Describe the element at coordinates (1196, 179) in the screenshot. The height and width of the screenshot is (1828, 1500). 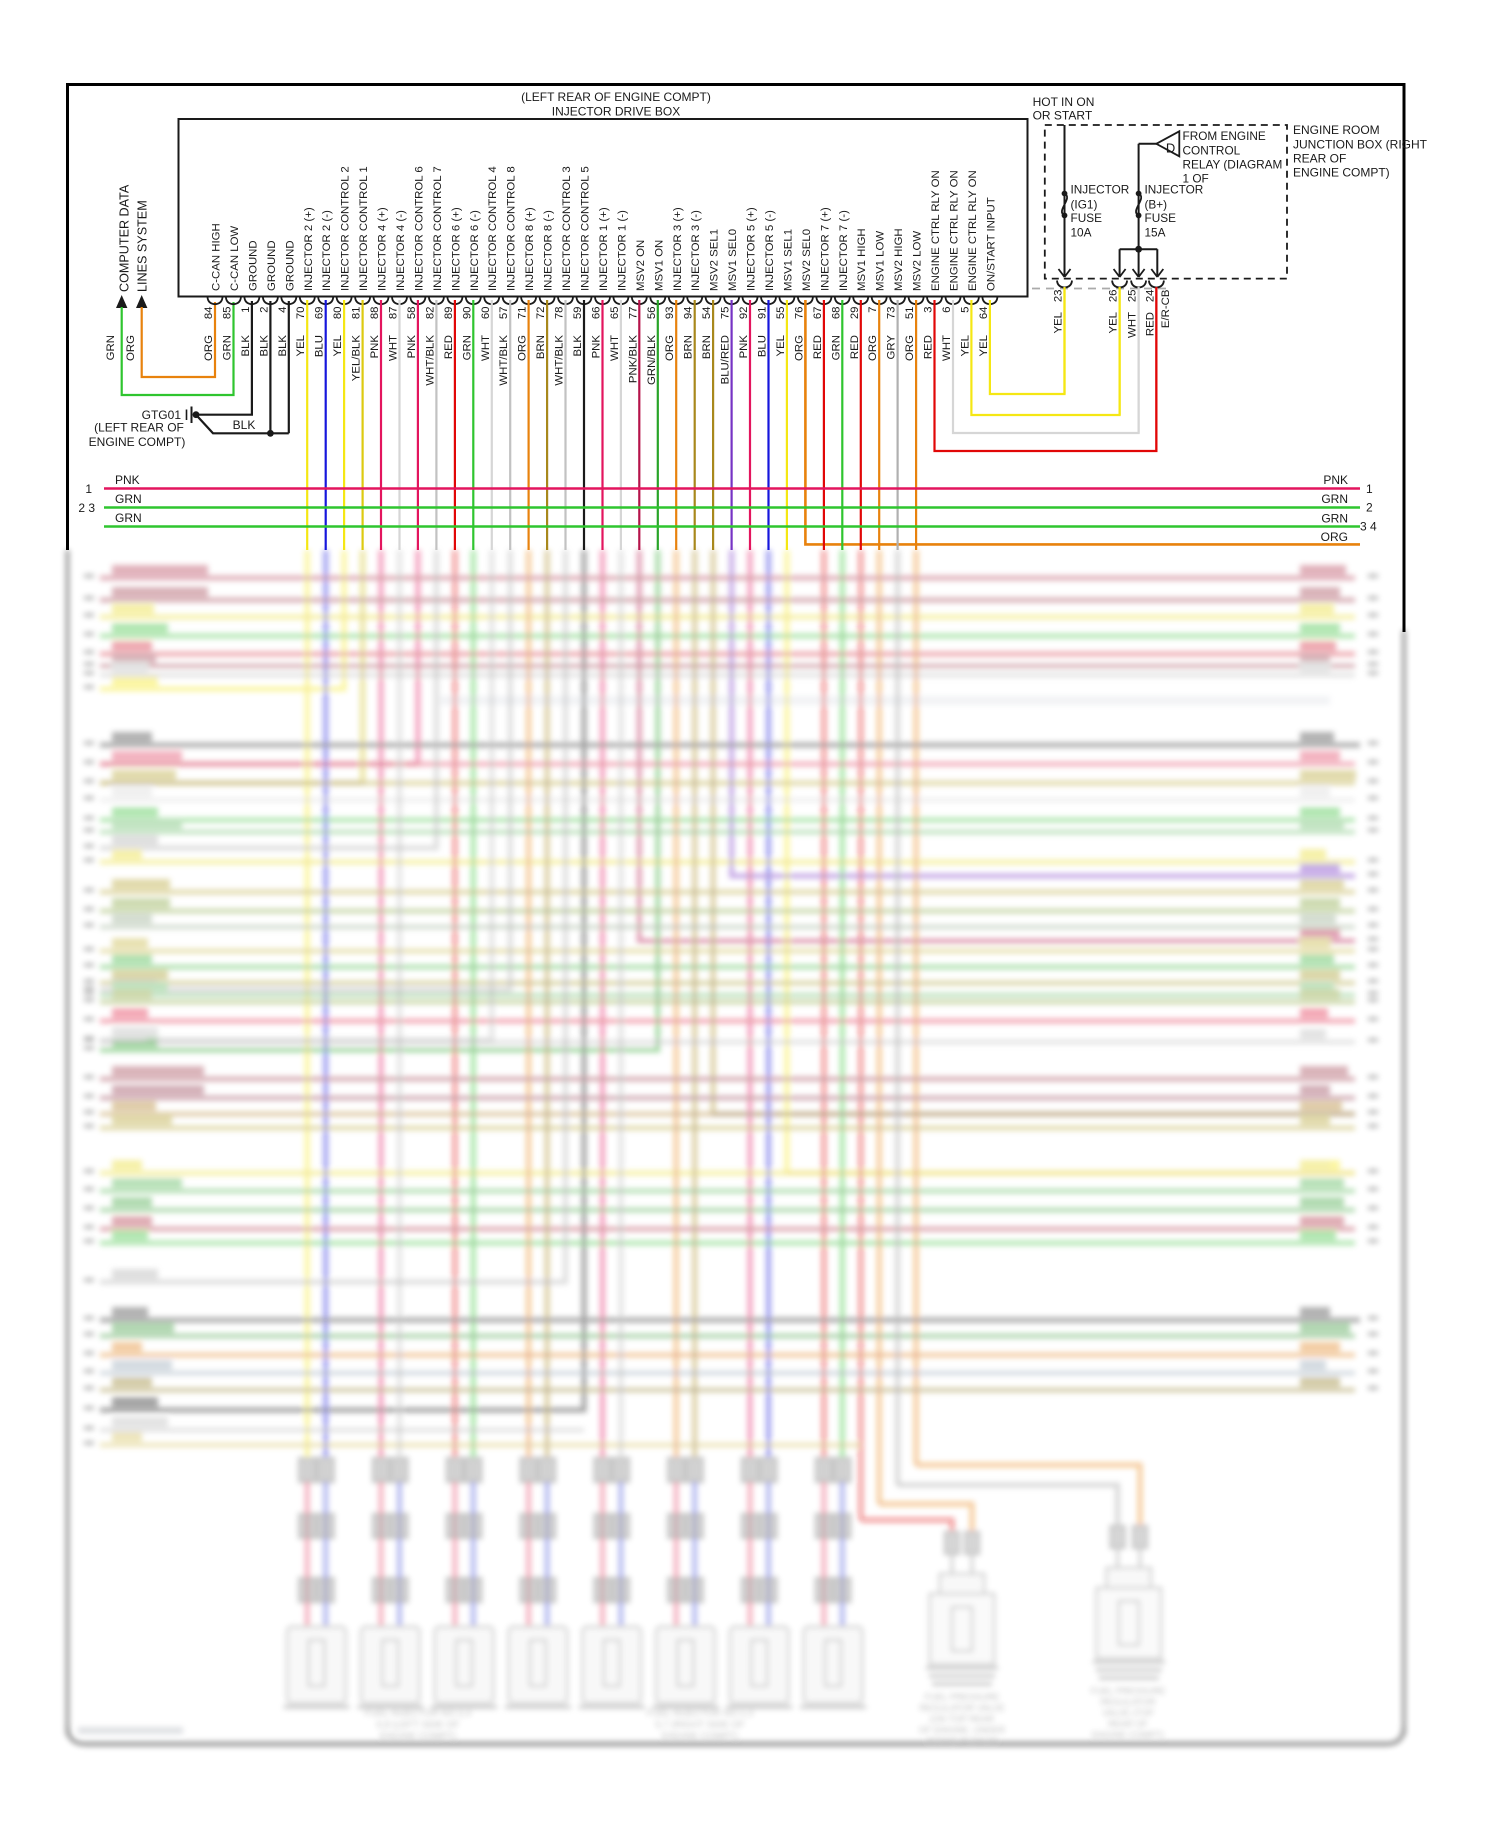
I see `svg-text: 1 OF` at that location.